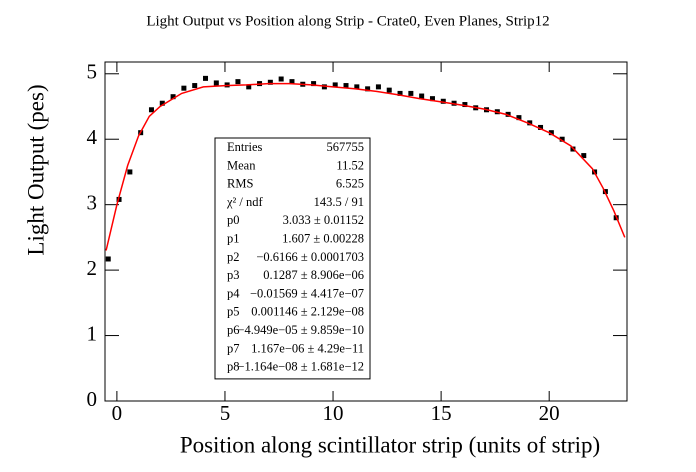  I want to click on stats-label: p2, so click(233, 257).